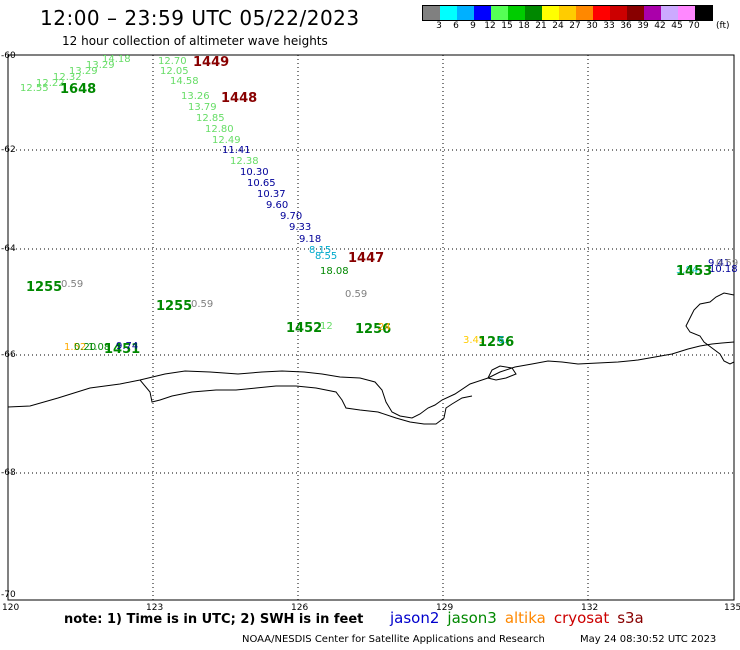 The image size is (740, 650). I want to click on wave-height-label: 6., so click(503, 340).